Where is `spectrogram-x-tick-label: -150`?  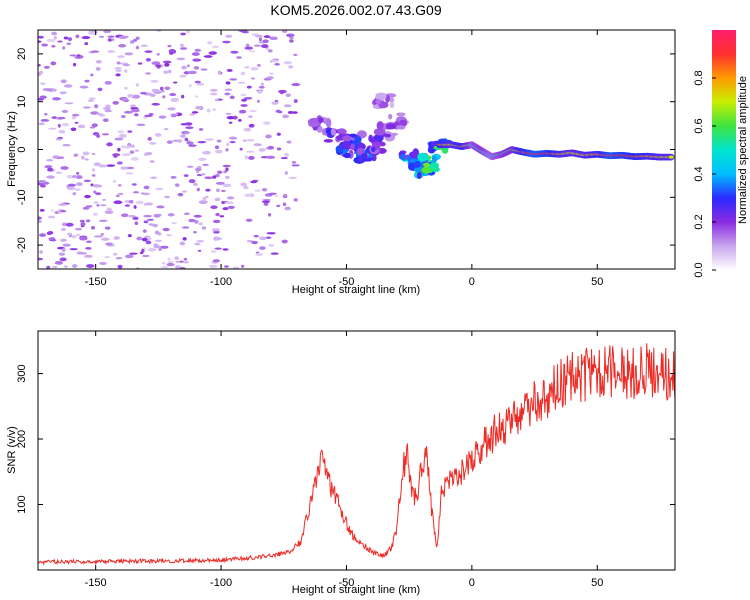
spectrogram-x-tick-label: -150 is located at coordinates (96, 282).